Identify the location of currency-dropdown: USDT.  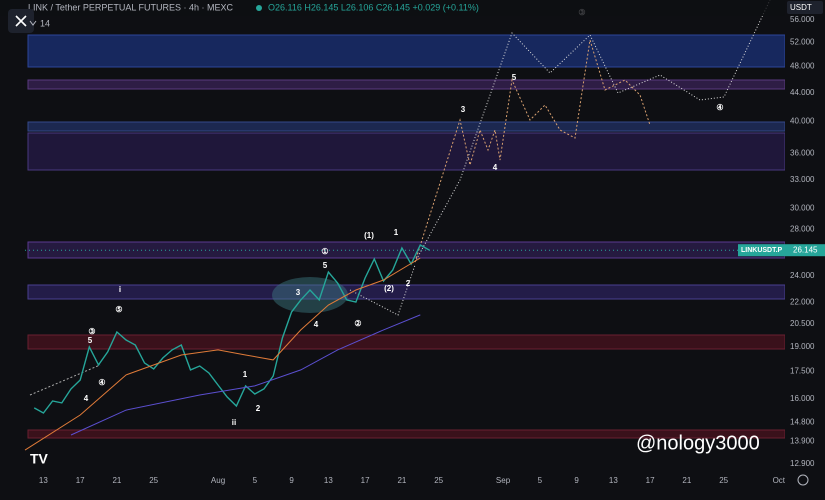
(805, 7).